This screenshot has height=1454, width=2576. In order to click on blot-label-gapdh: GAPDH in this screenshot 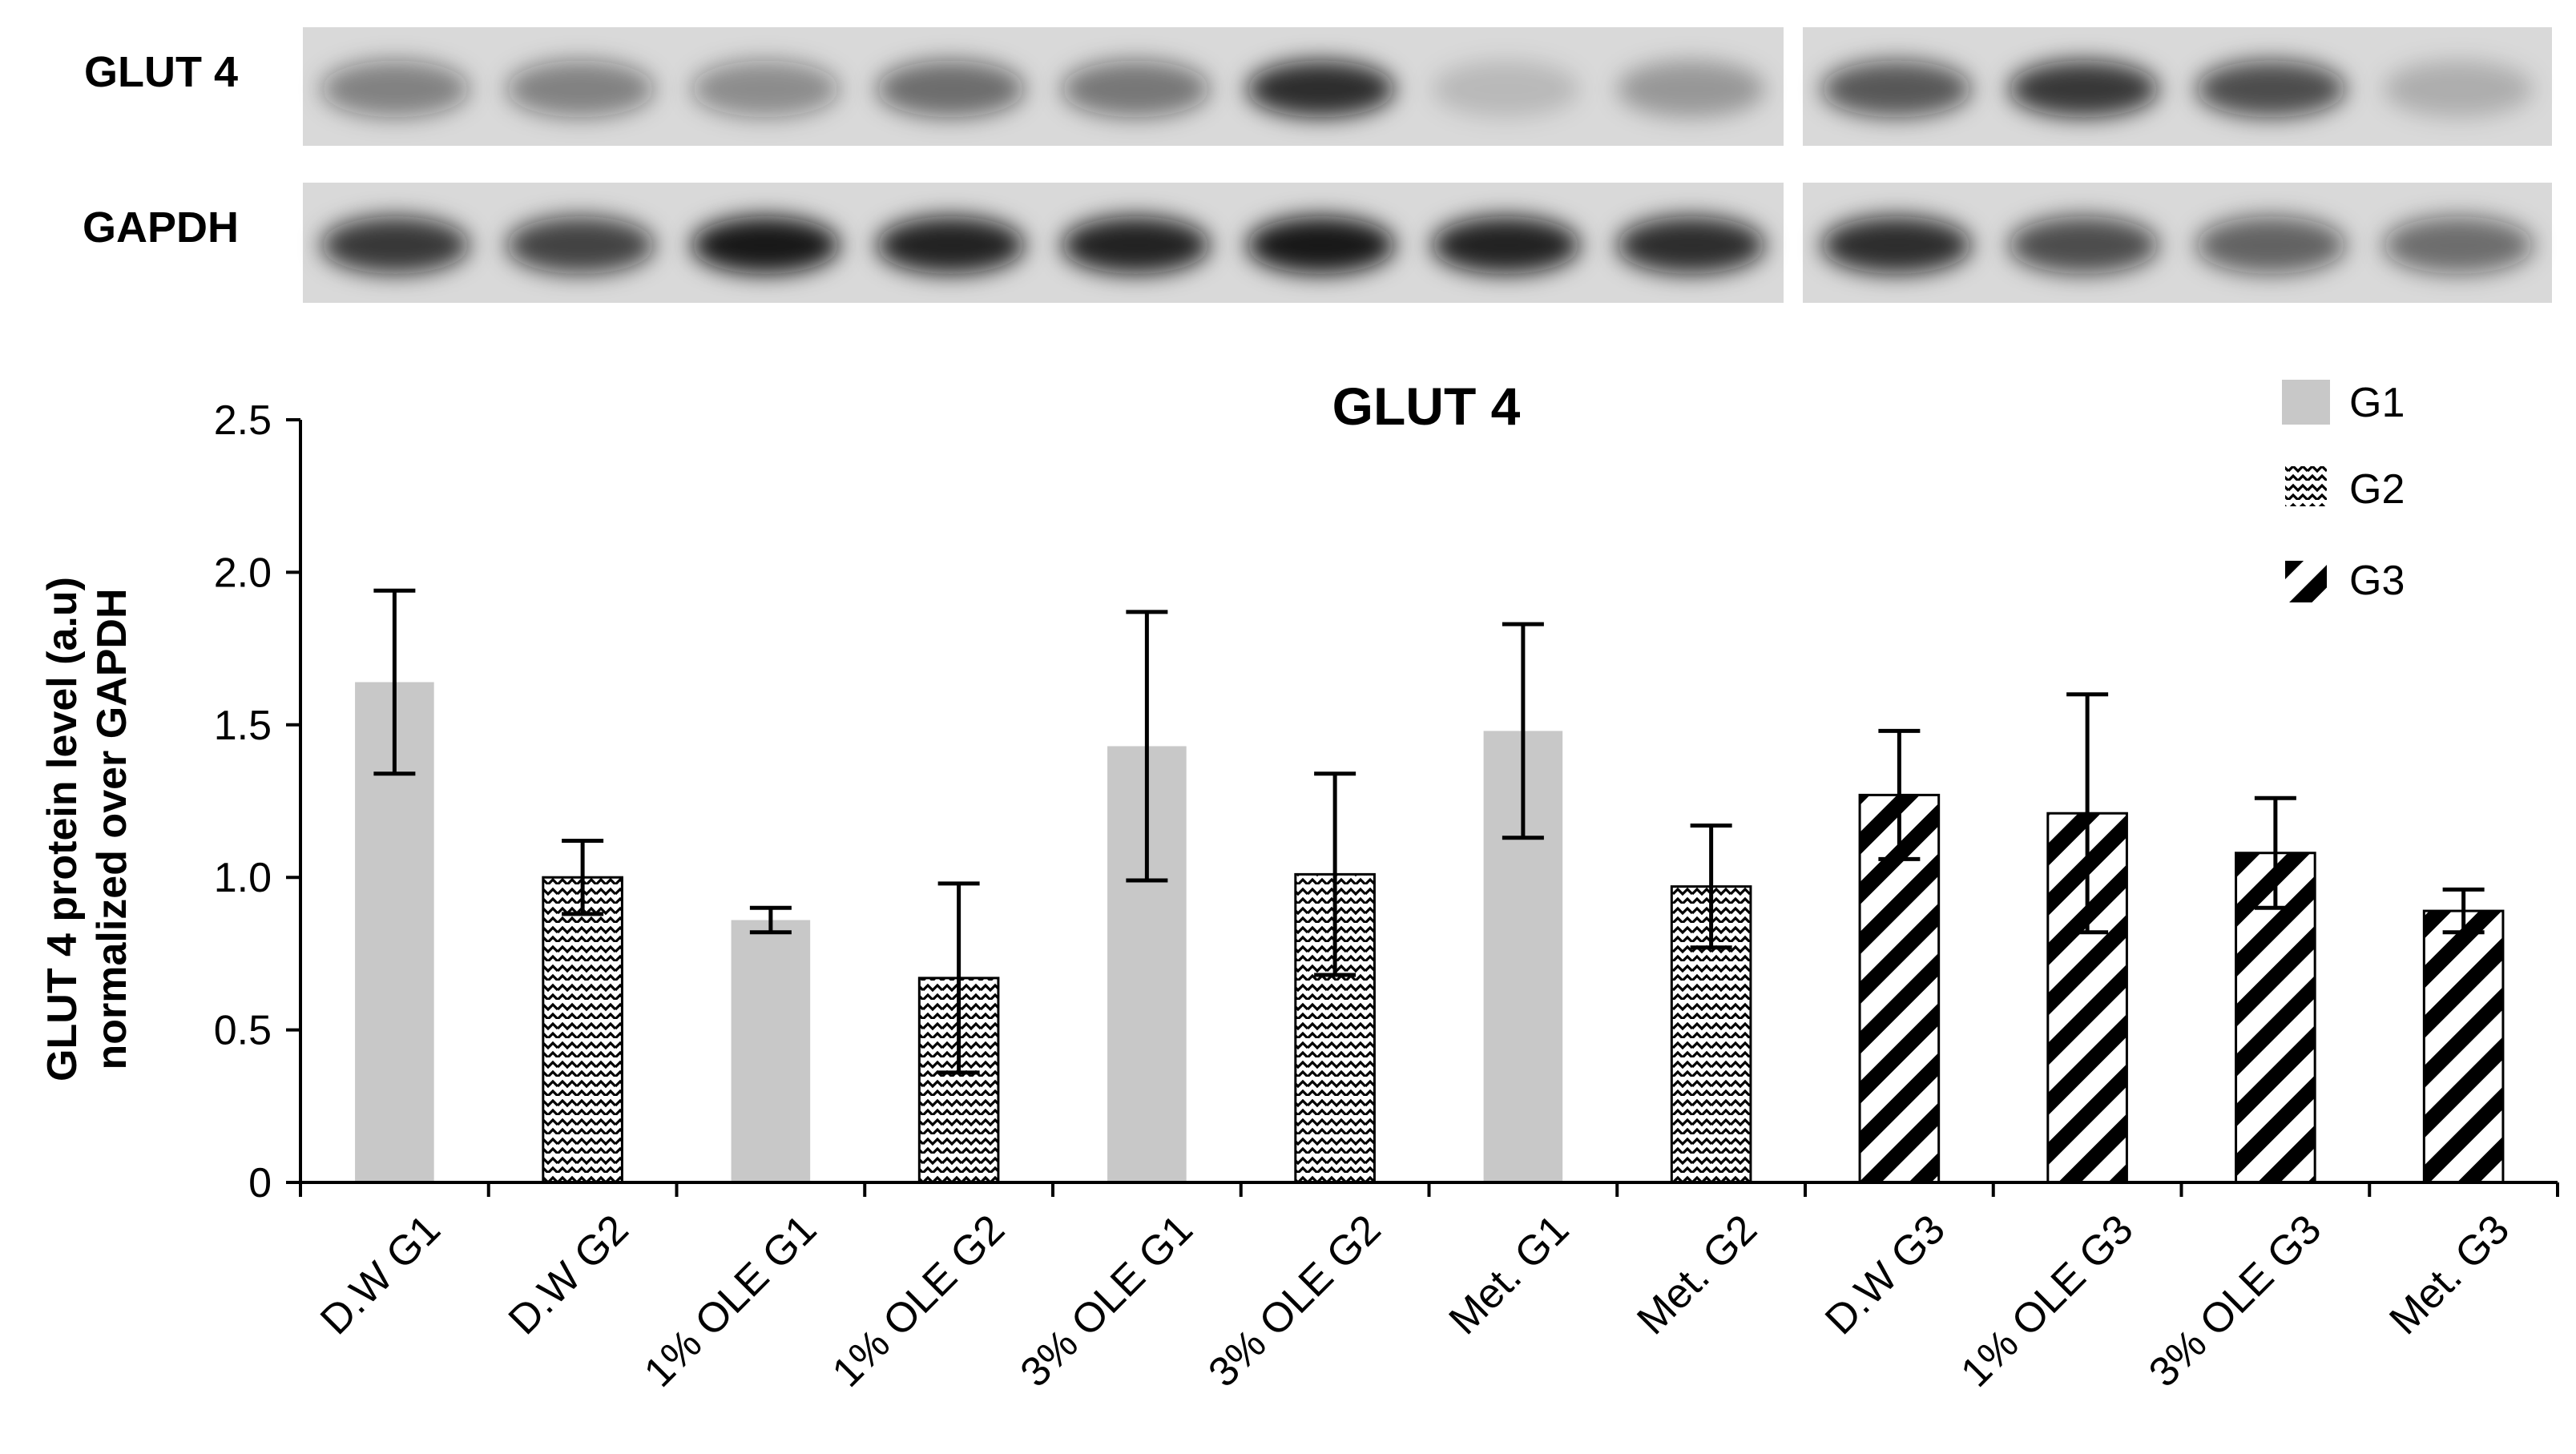, I will do `click(161, 228)`.